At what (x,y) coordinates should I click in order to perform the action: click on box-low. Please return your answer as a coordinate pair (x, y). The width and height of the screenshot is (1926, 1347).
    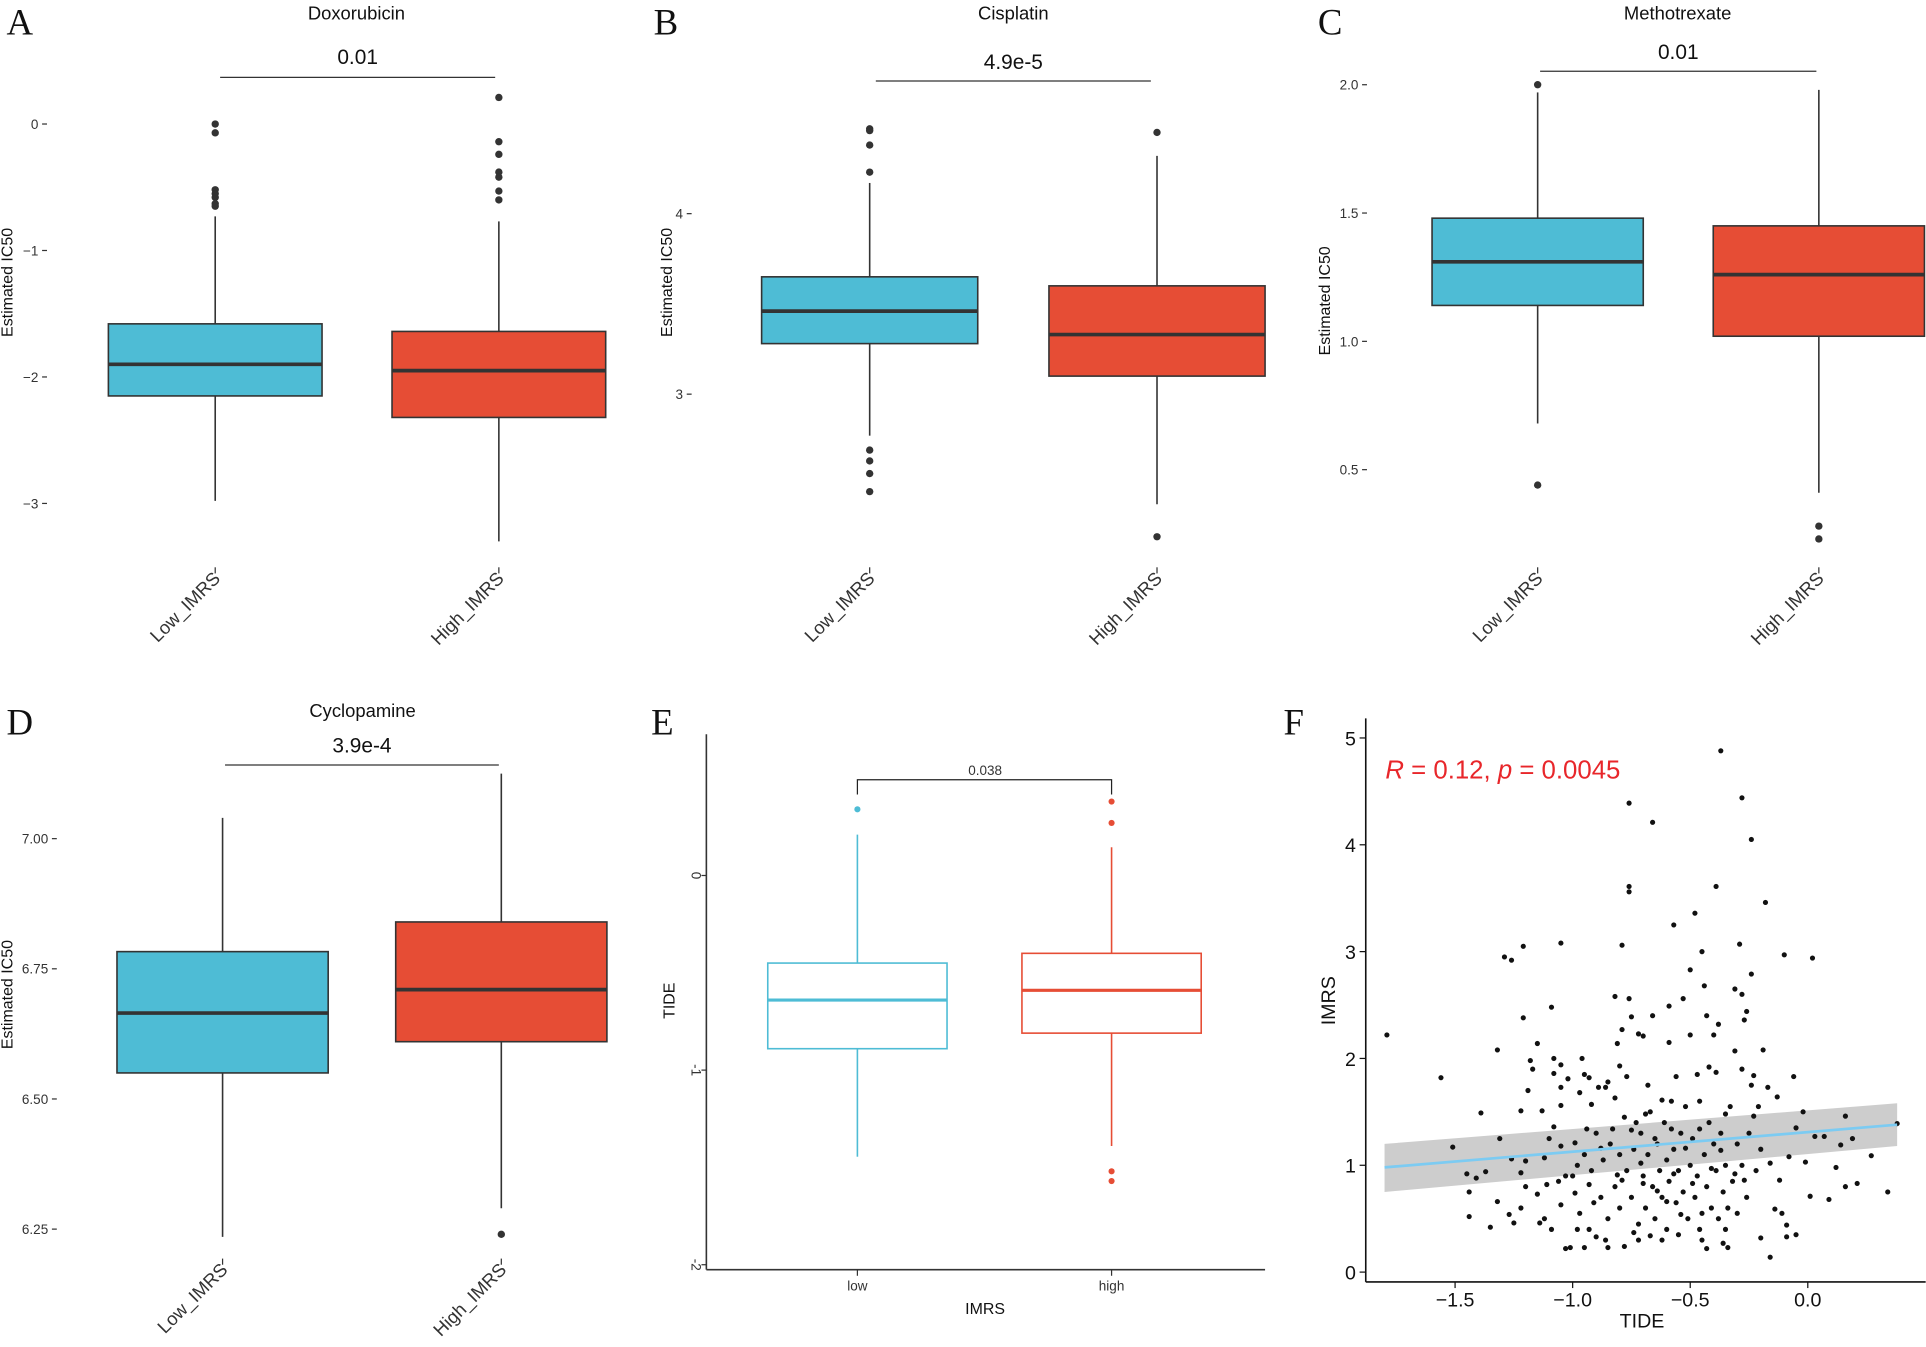
    Looking at the image, I should click on (857, 981).